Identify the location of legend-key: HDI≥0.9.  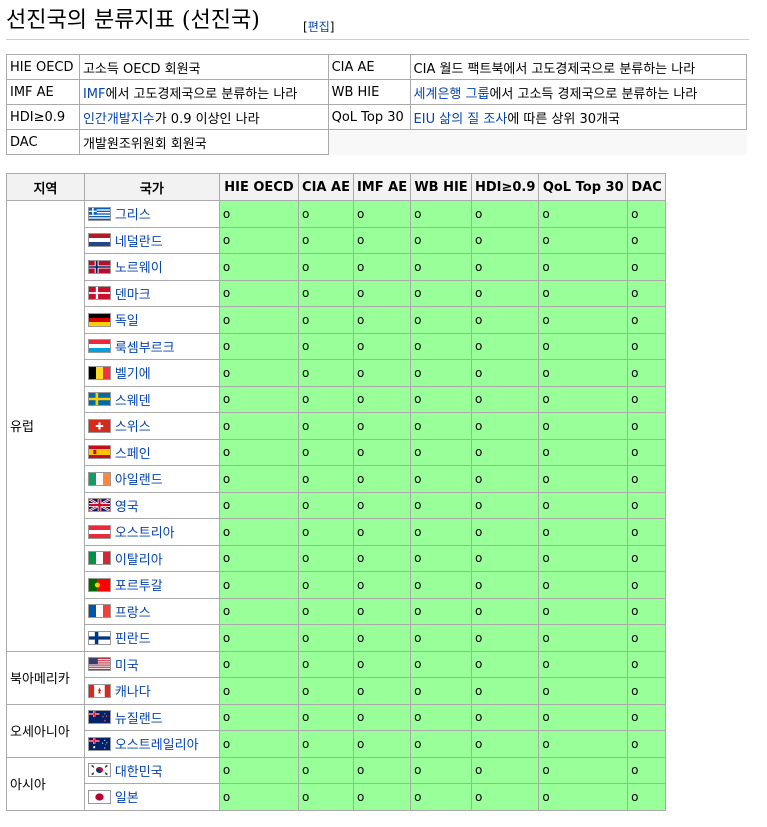
(43, 117).